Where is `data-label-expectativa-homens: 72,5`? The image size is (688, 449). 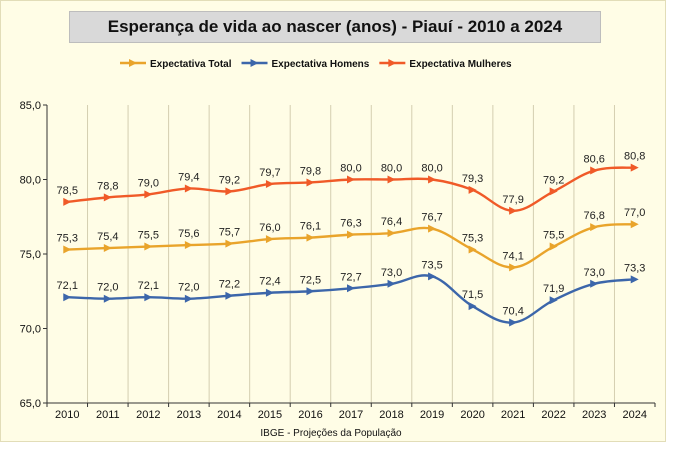 data-label-expectativa-homens: 72,5 is located at coordinates (310, 280).